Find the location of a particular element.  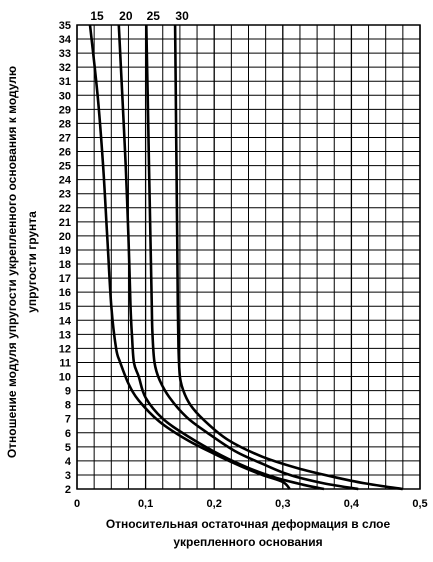

y-tick-label: 31 is located at coordinates (65, 82).